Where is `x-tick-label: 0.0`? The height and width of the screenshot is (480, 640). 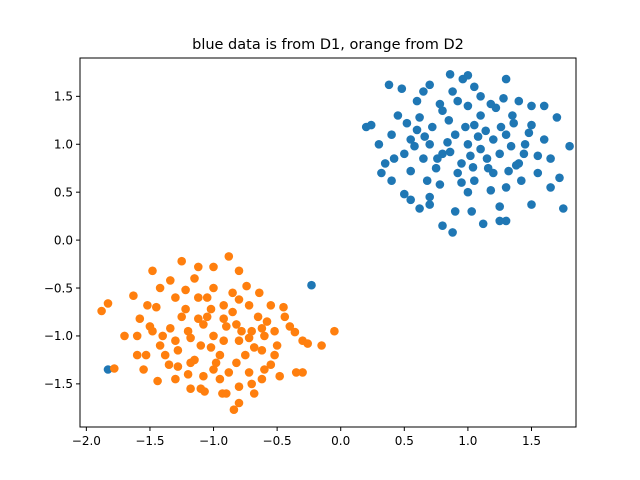
x-tick-label: 0.0 is located at coordinates (340, 441).